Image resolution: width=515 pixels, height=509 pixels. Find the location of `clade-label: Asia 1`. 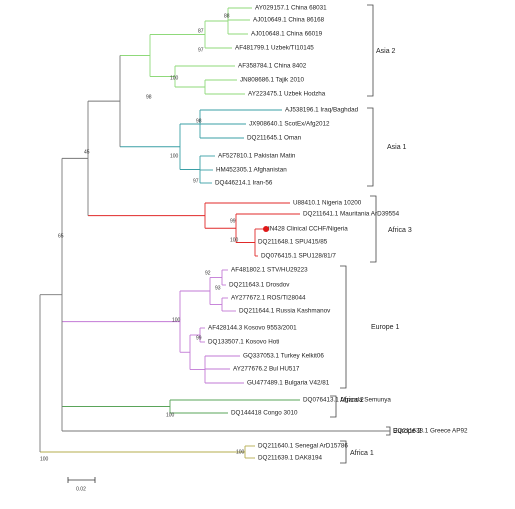

clade-label: Asia 1 is located at coordinates (397, 147).